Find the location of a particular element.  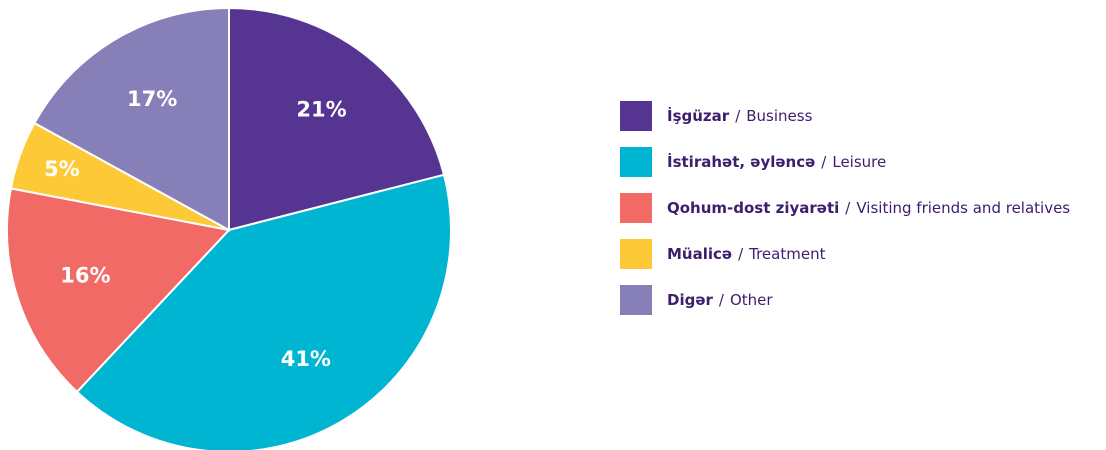

value-label: 41% is located at coordinates (306, 359).